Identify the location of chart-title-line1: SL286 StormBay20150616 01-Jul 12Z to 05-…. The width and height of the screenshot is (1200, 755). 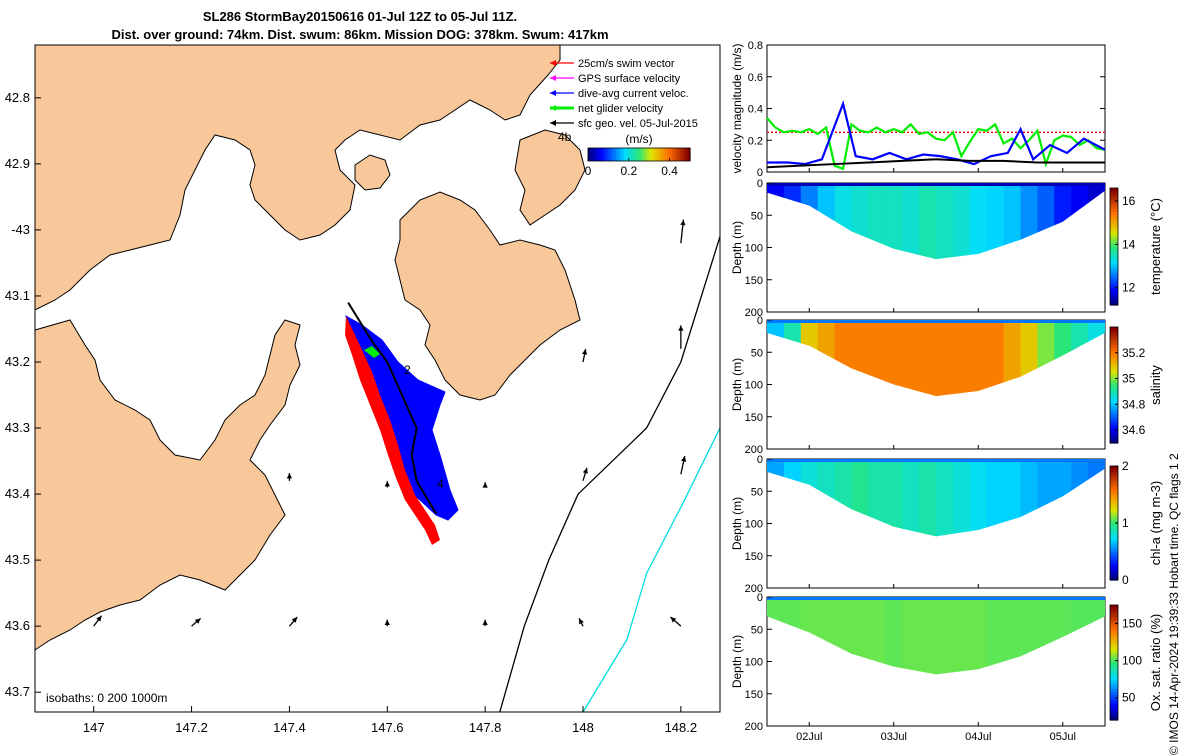
(360, 16).